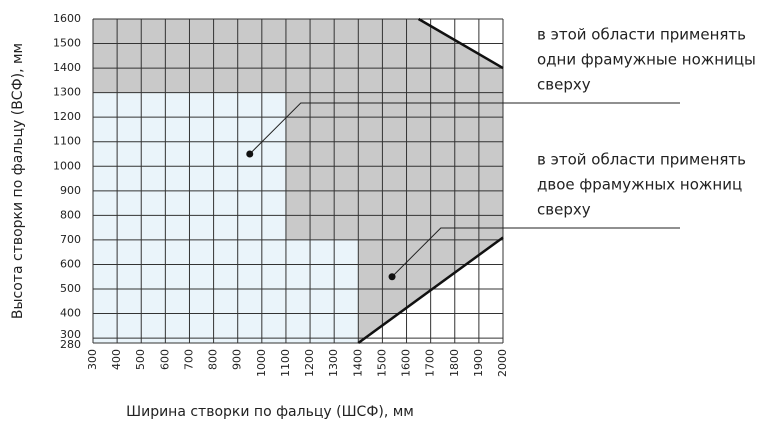  Describe the element at coordinates (237, 359) in the screenshot. I see `x-tick-label: 900` at that location.